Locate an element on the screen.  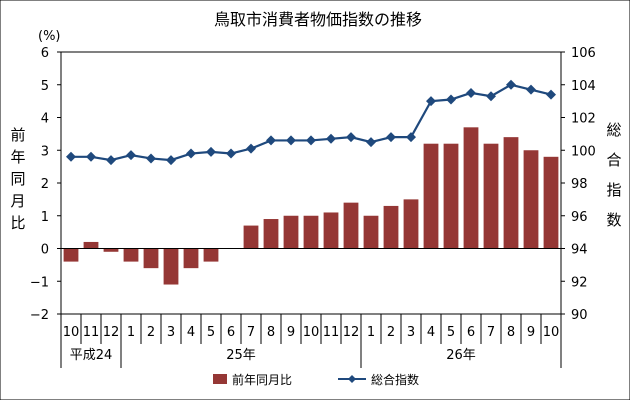
left-tick-label-8: 6 is located at coordinates (45, 53).